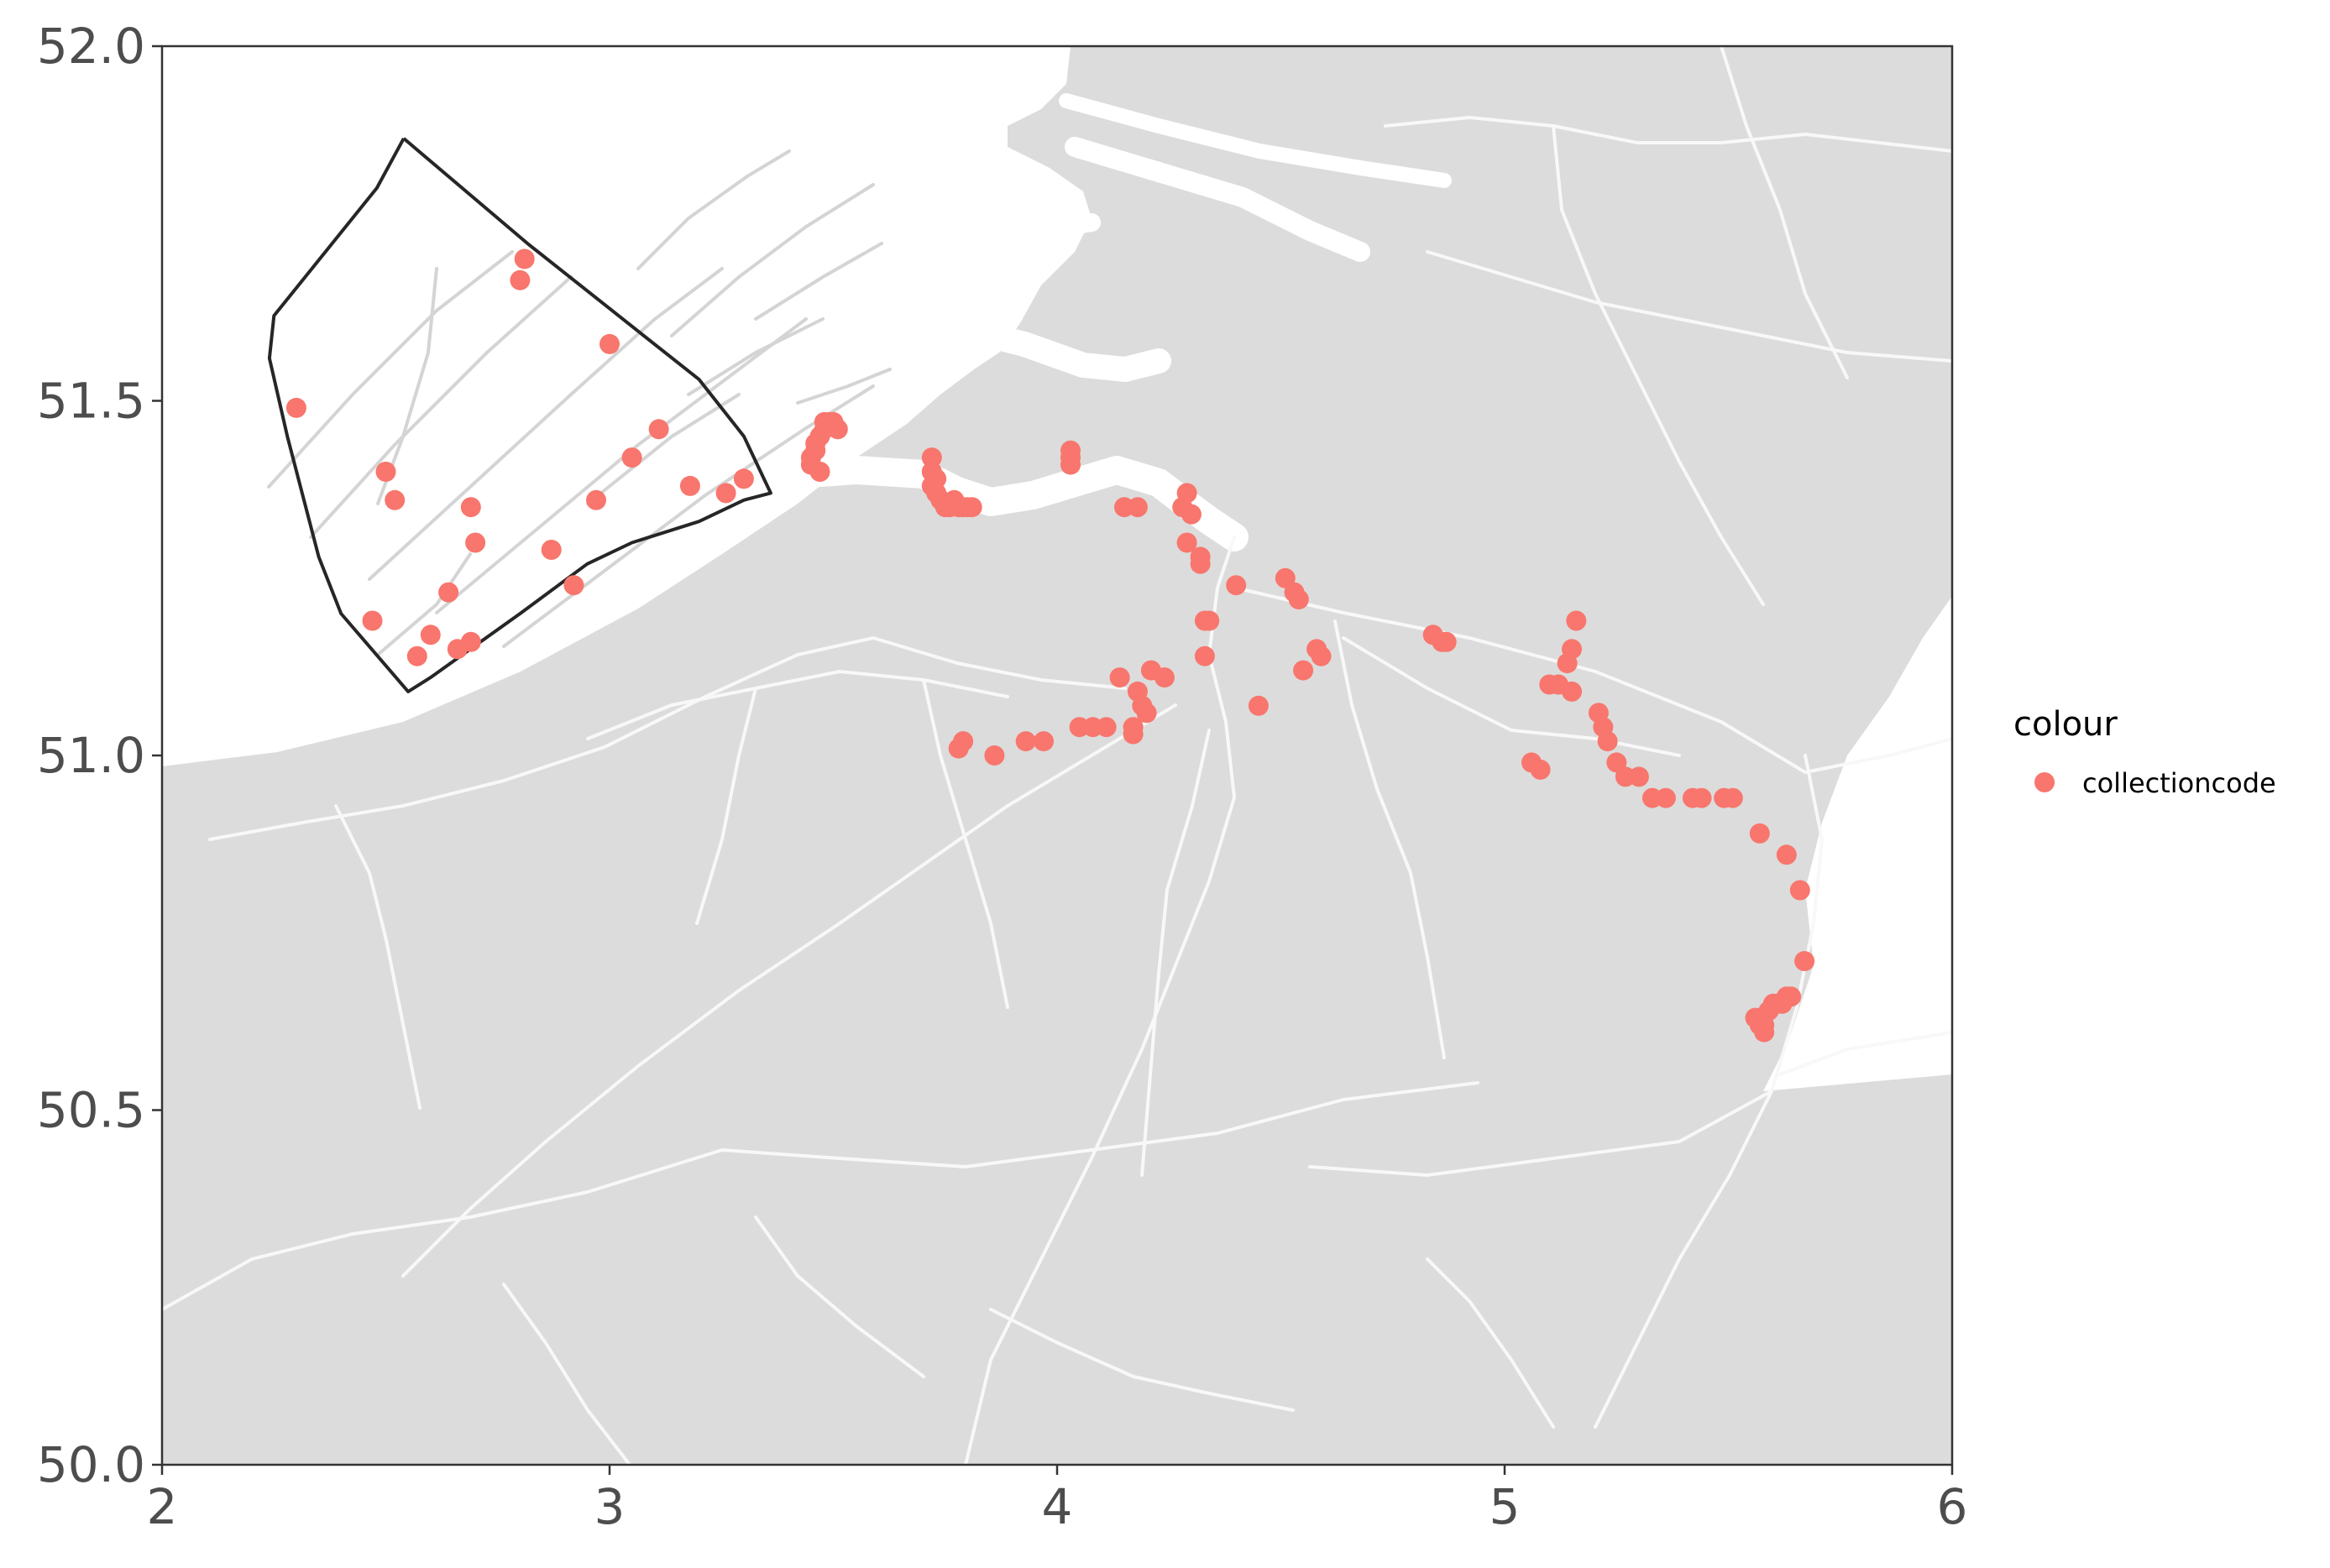 This screenshot has height=1568, width=2330. Describe the element at coordinates (999, 237) in the screenshot. I see `grevelingen` at that location.